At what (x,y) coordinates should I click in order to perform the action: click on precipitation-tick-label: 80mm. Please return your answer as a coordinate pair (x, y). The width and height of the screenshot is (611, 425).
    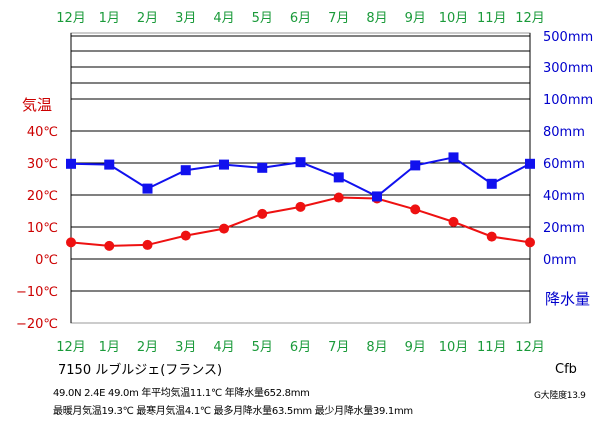
    Looking at the image, I should click on (564, 132).